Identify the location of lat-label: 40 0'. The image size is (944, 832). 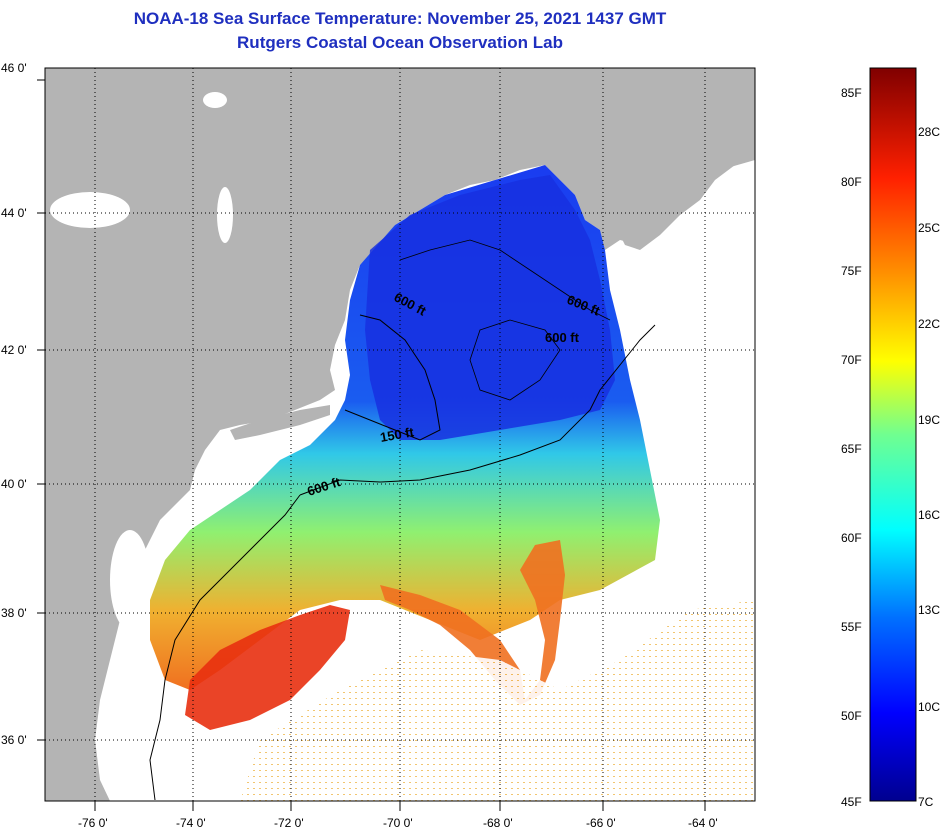
(14, 484).